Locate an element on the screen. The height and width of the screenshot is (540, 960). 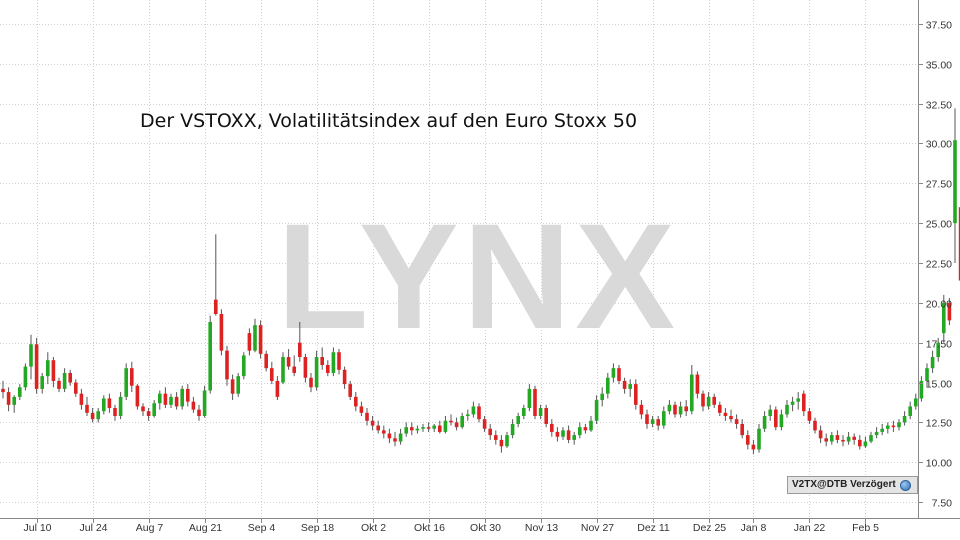
x-tick-label: Nov 27 is located at coordinates (597, 528).